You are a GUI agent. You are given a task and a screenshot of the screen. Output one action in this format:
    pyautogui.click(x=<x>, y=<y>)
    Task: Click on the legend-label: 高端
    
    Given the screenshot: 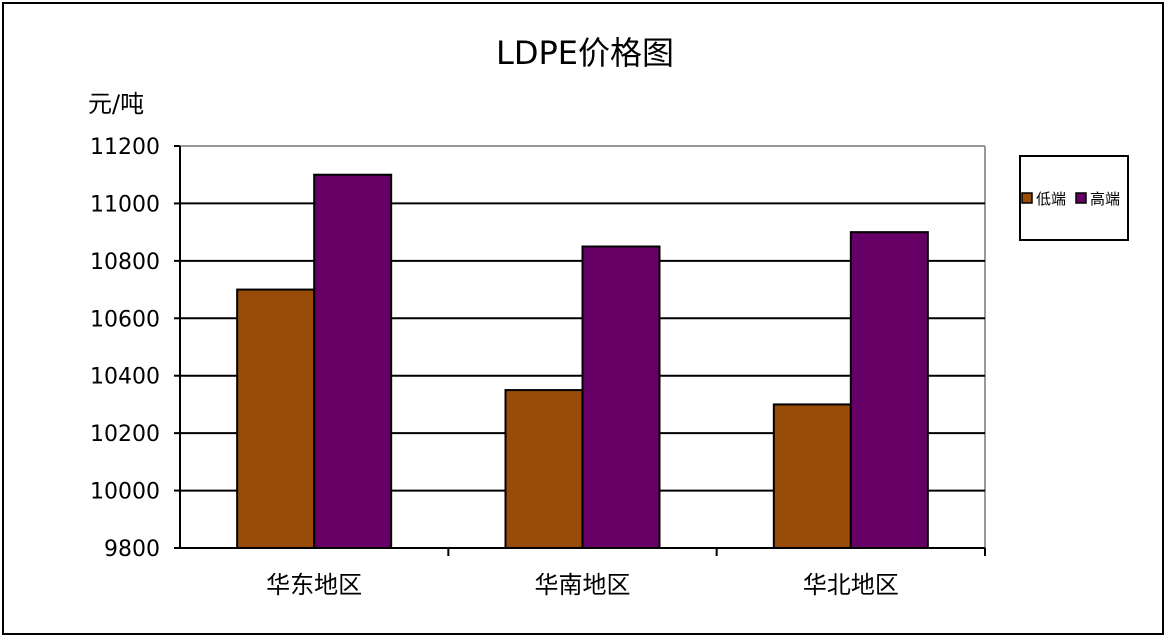 What is the action you would take?
    pyautogui.click(x=1105, y=199)
    